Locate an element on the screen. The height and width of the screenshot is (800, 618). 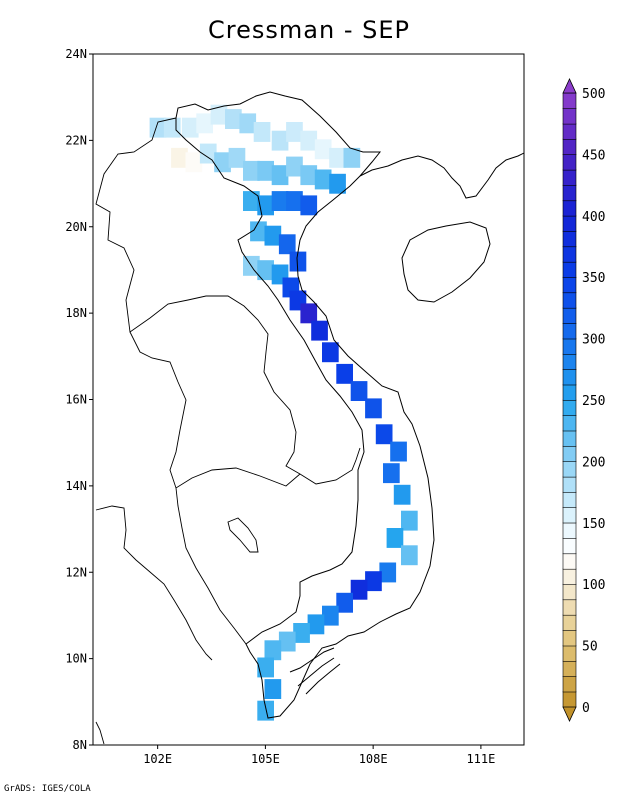
colorbar-label: 50 is located at coordinates (590, 647).